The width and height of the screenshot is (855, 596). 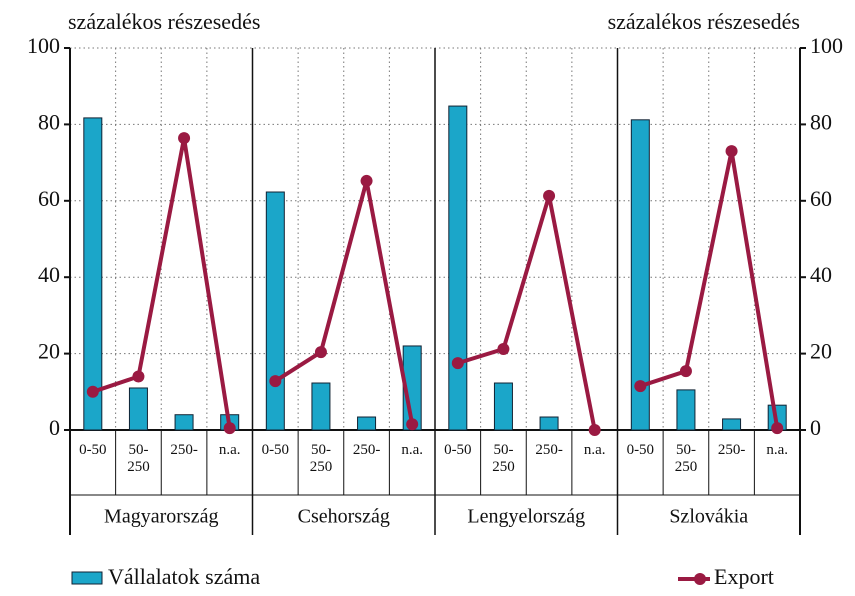 What do you see at coordinates (704, 21) in the screenshot?
I see `y2-axis-title: százalékos részesedés` at bounding box center [704, 21].